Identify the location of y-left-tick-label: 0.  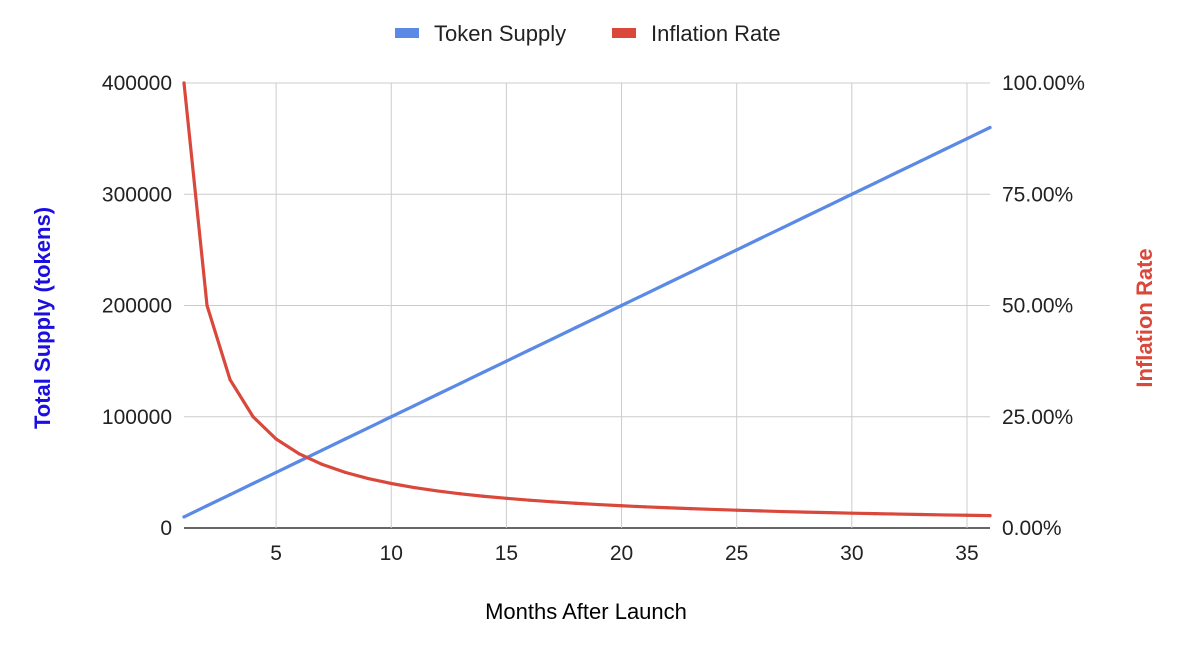
(166, 528).